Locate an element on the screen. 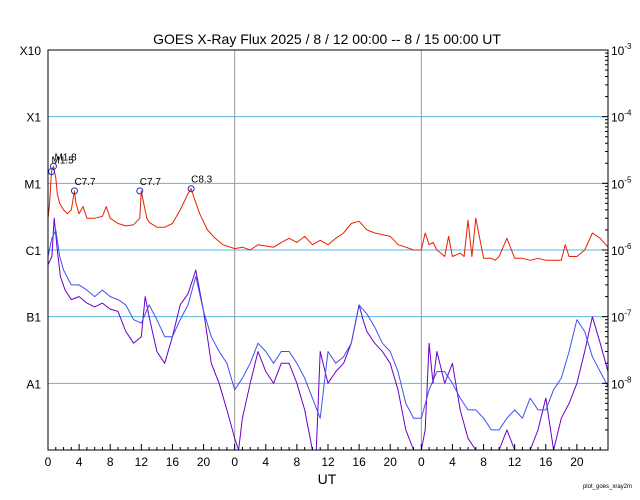  y-left-label: X1 is located at coordinates (33, 118).